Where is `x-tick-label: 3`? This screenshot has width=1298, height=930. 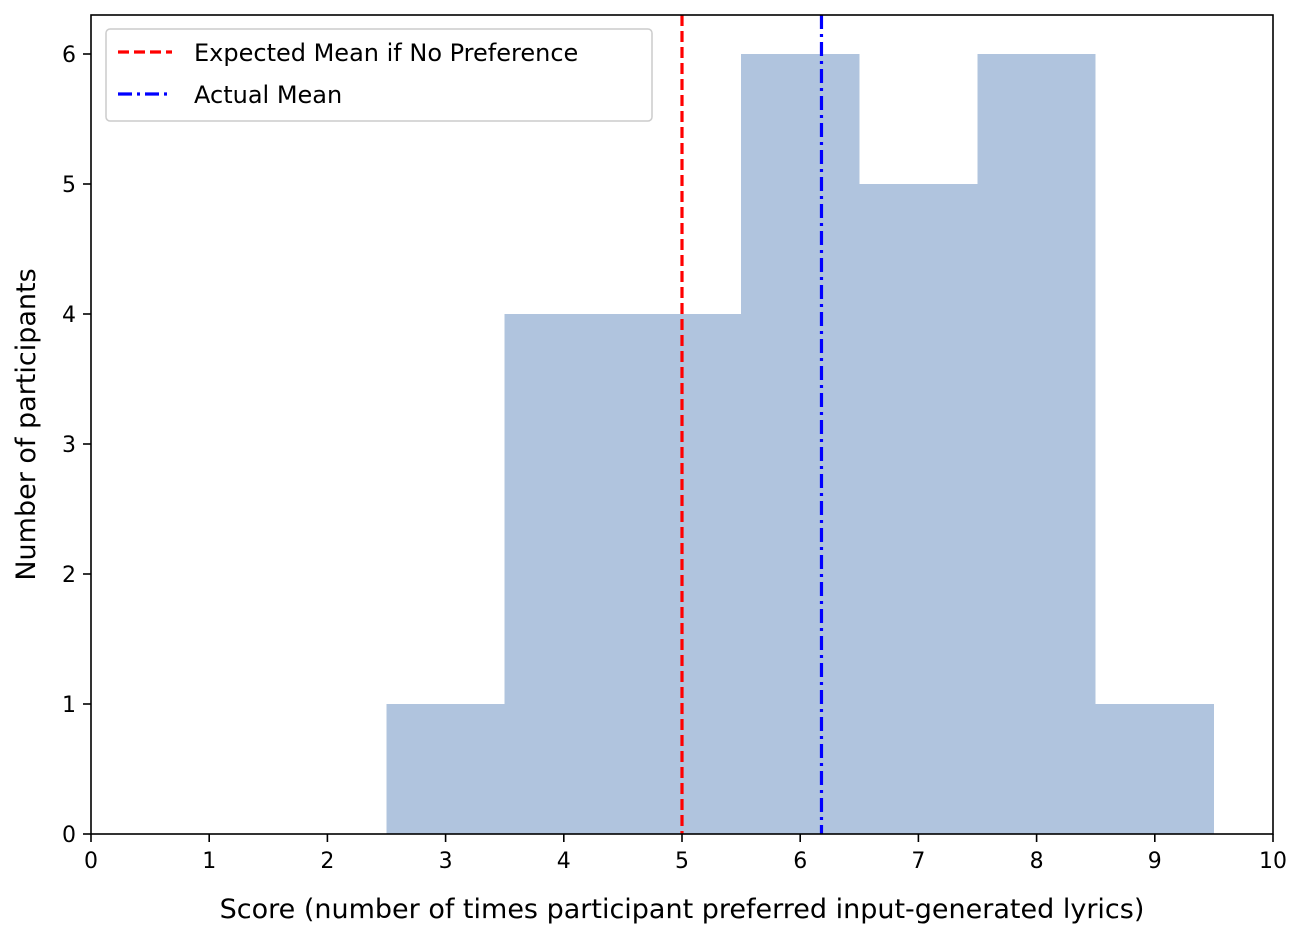 x-tick-label: 3 is located at coordinates (446, 861).